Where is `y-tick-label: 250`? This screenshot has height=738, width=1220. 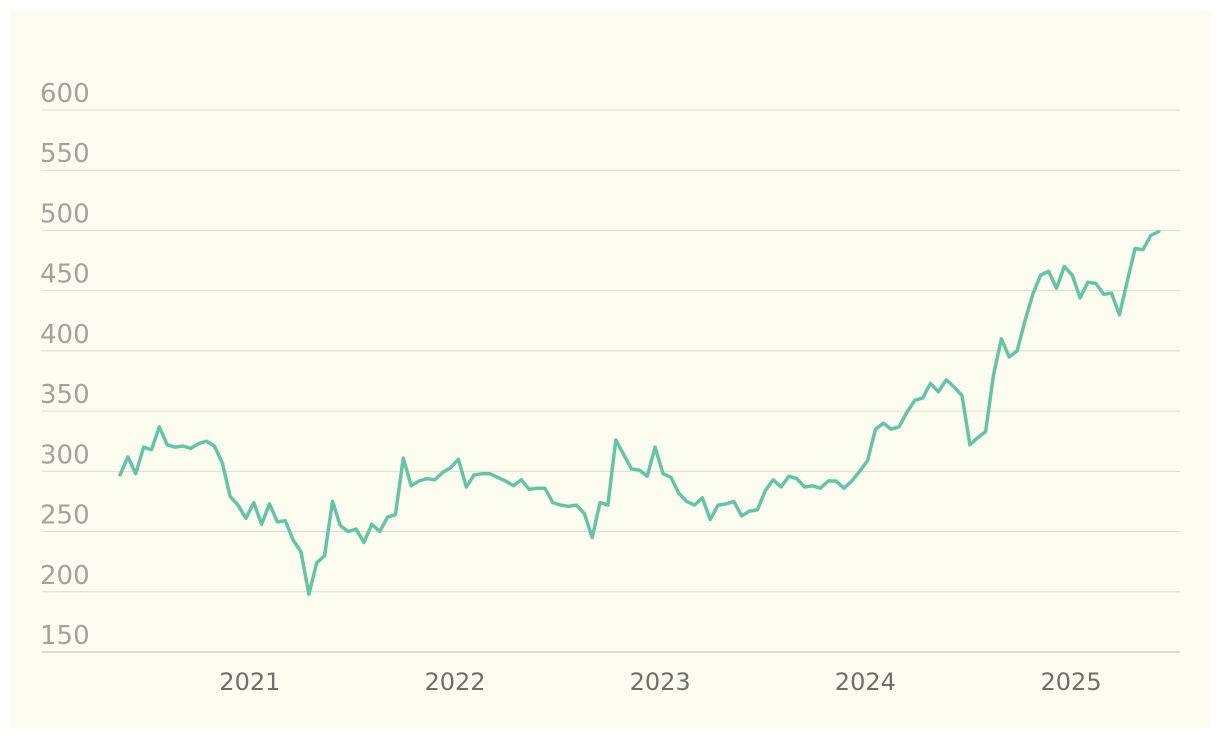 y-tick-label: 250 is located at coordinates (65, 516).